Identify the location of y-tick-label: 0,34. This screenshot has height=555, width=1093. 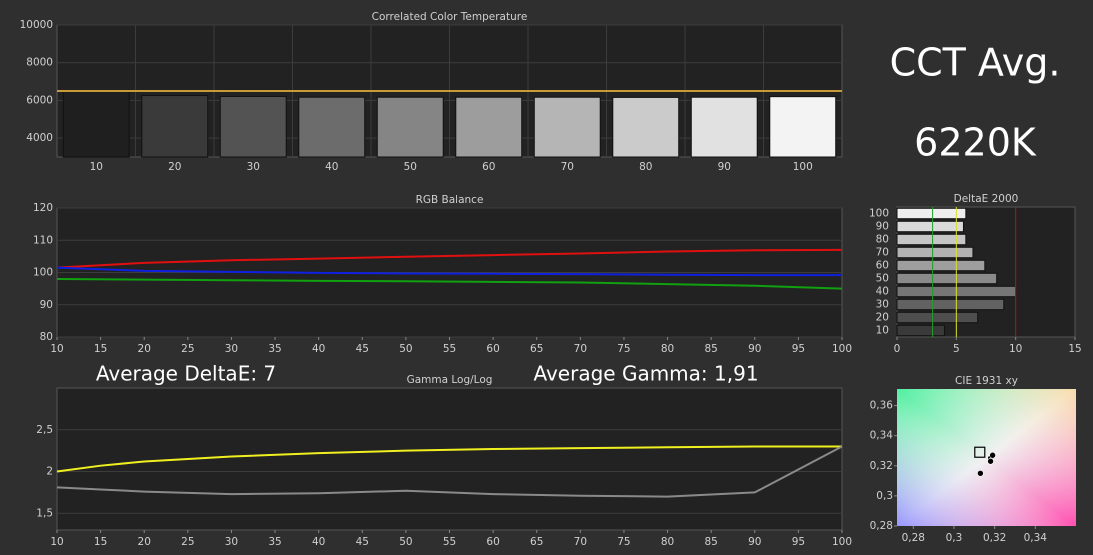
(882, 436).